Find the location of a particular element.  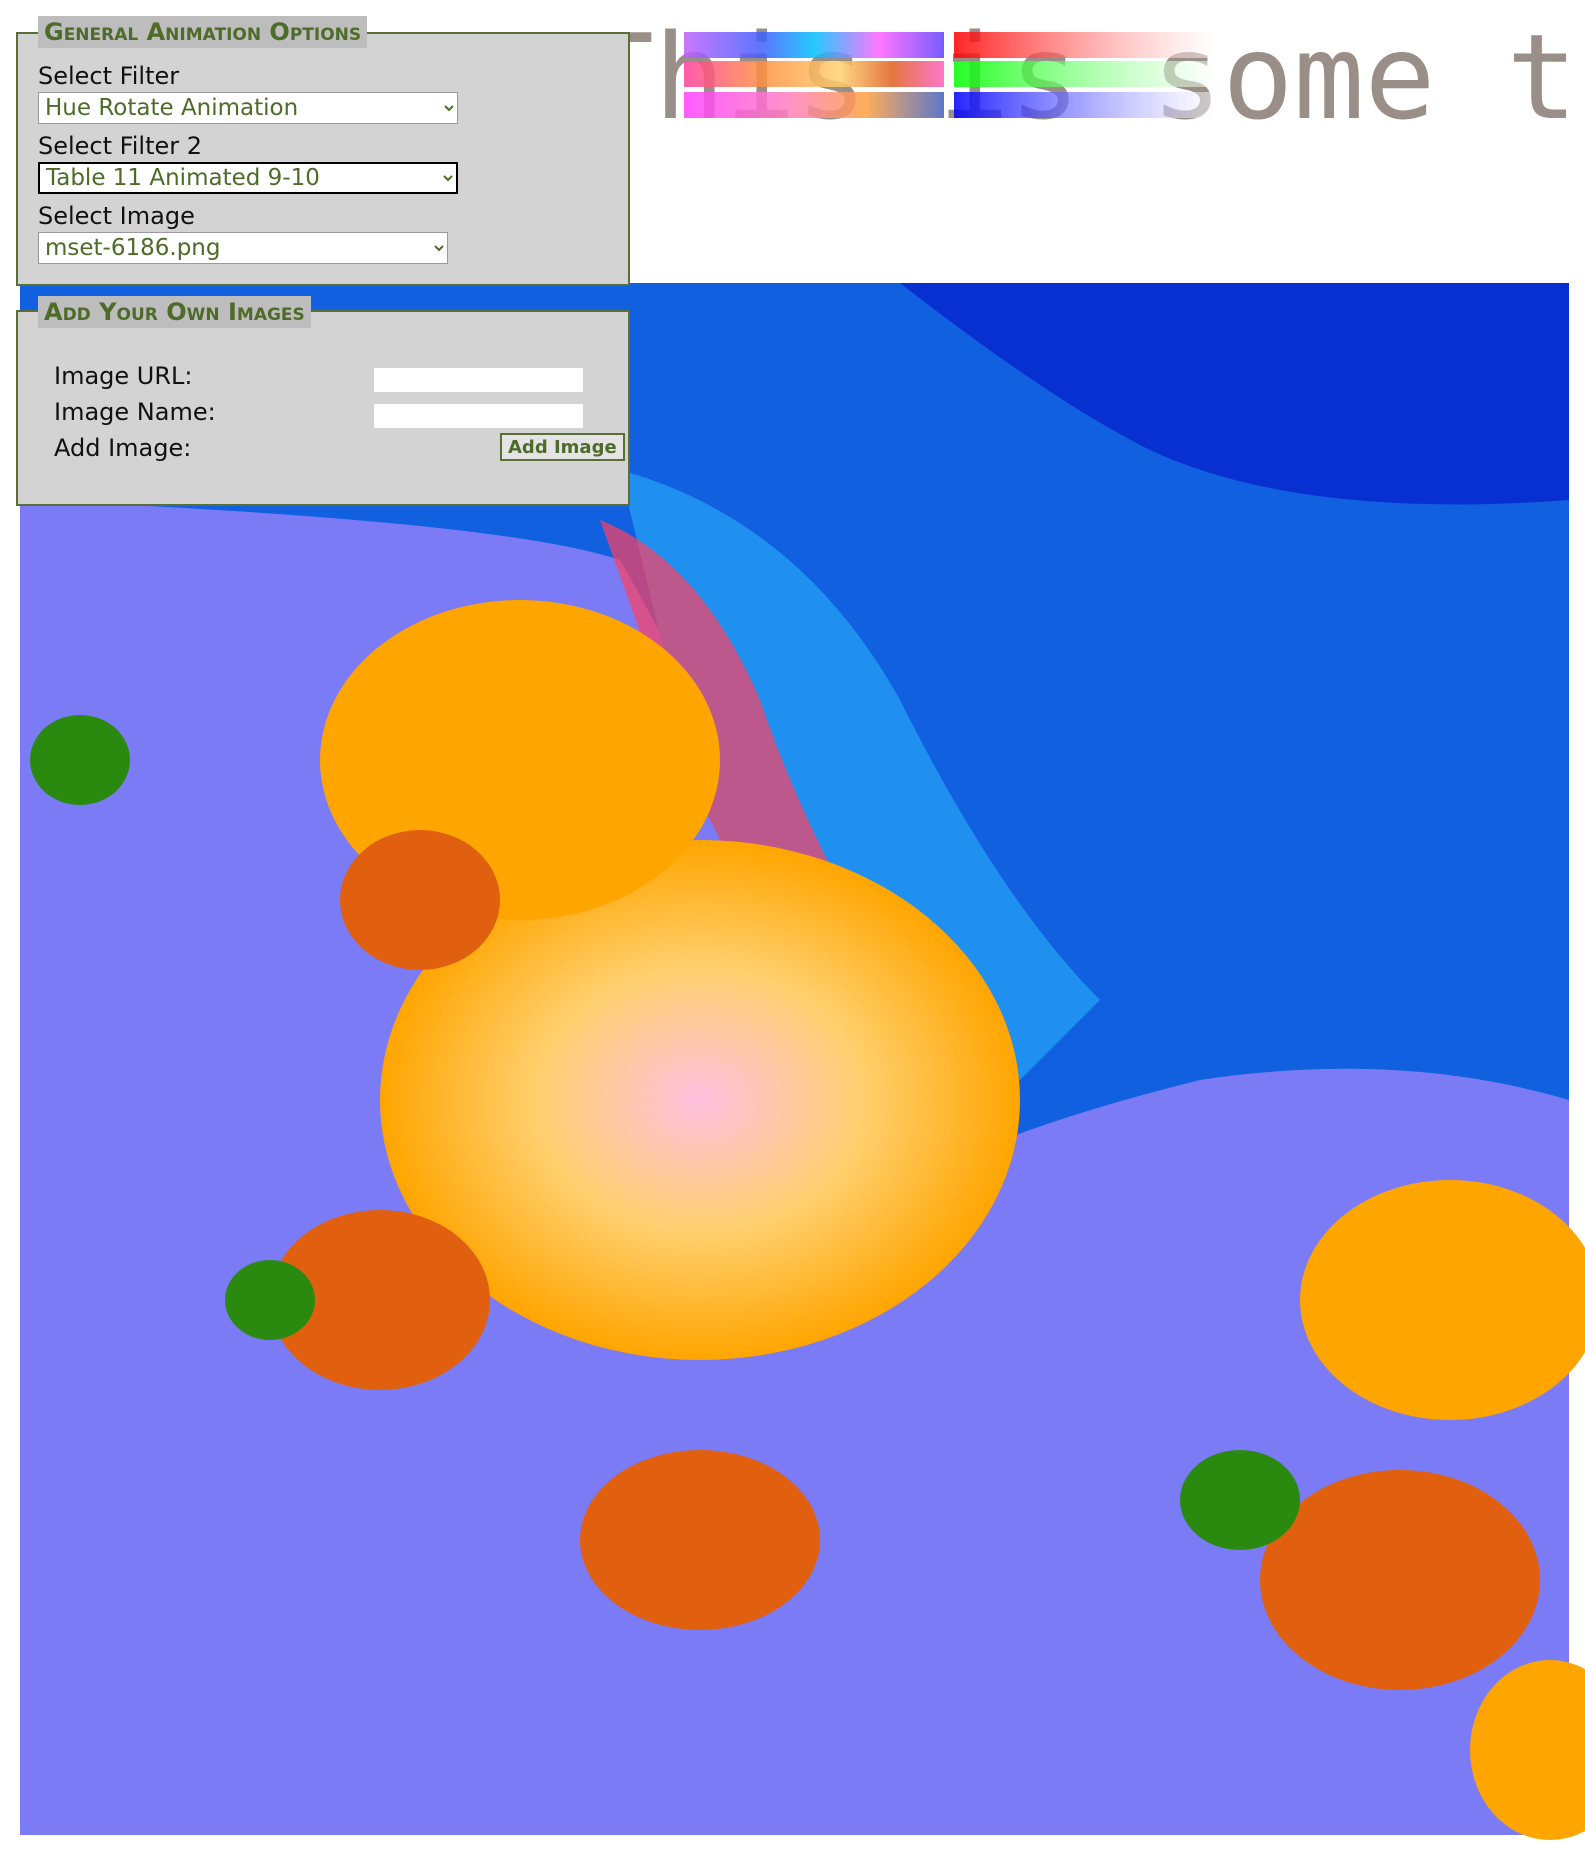

panel-legend: General Animation Options is located at coordinates (203, 32).